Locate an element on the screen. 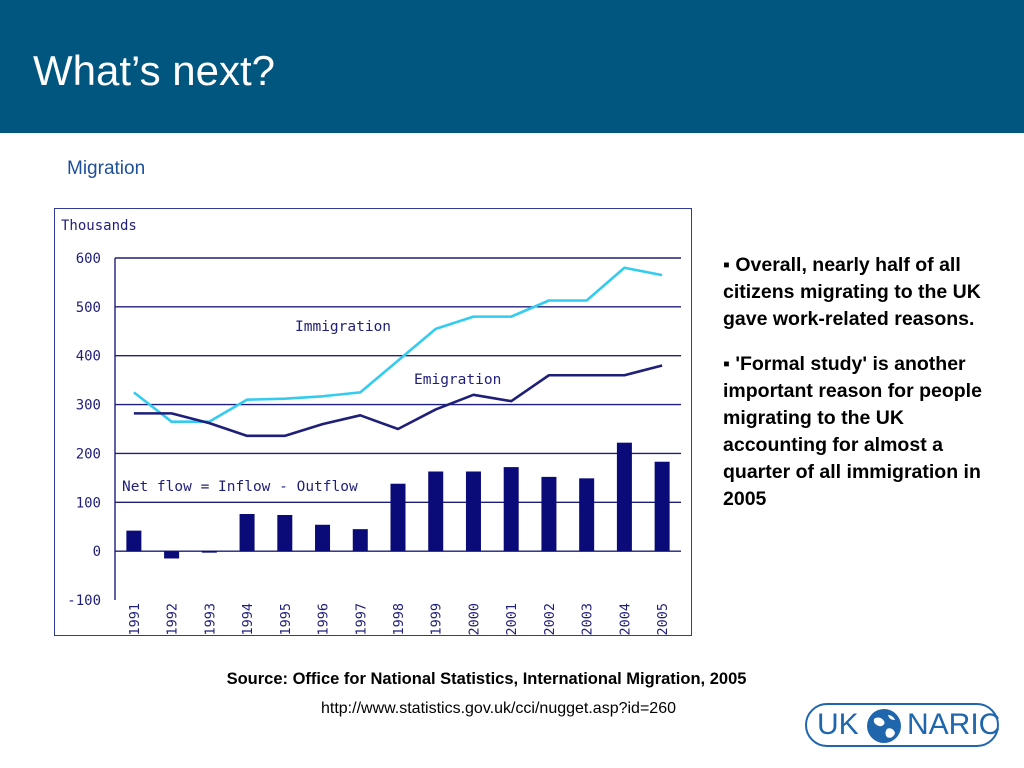 This screenshot has width=1024, height=768. x-tick-label: 2005 is located at coordinates (663, 619).